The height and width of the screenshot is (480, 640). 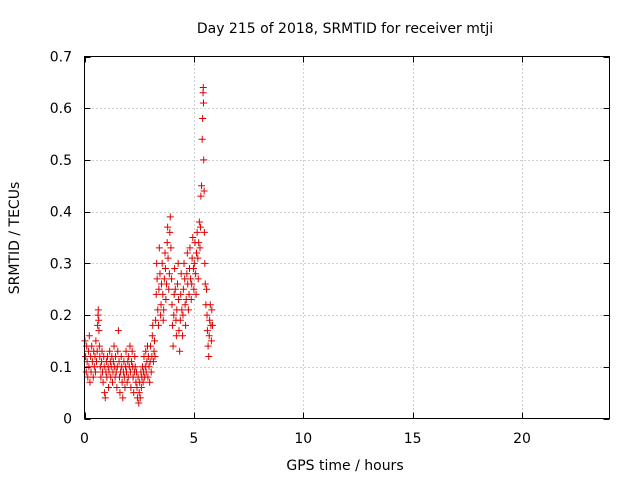 I want to click on y-tick-label: 0.7, so click(x=61, y=58).